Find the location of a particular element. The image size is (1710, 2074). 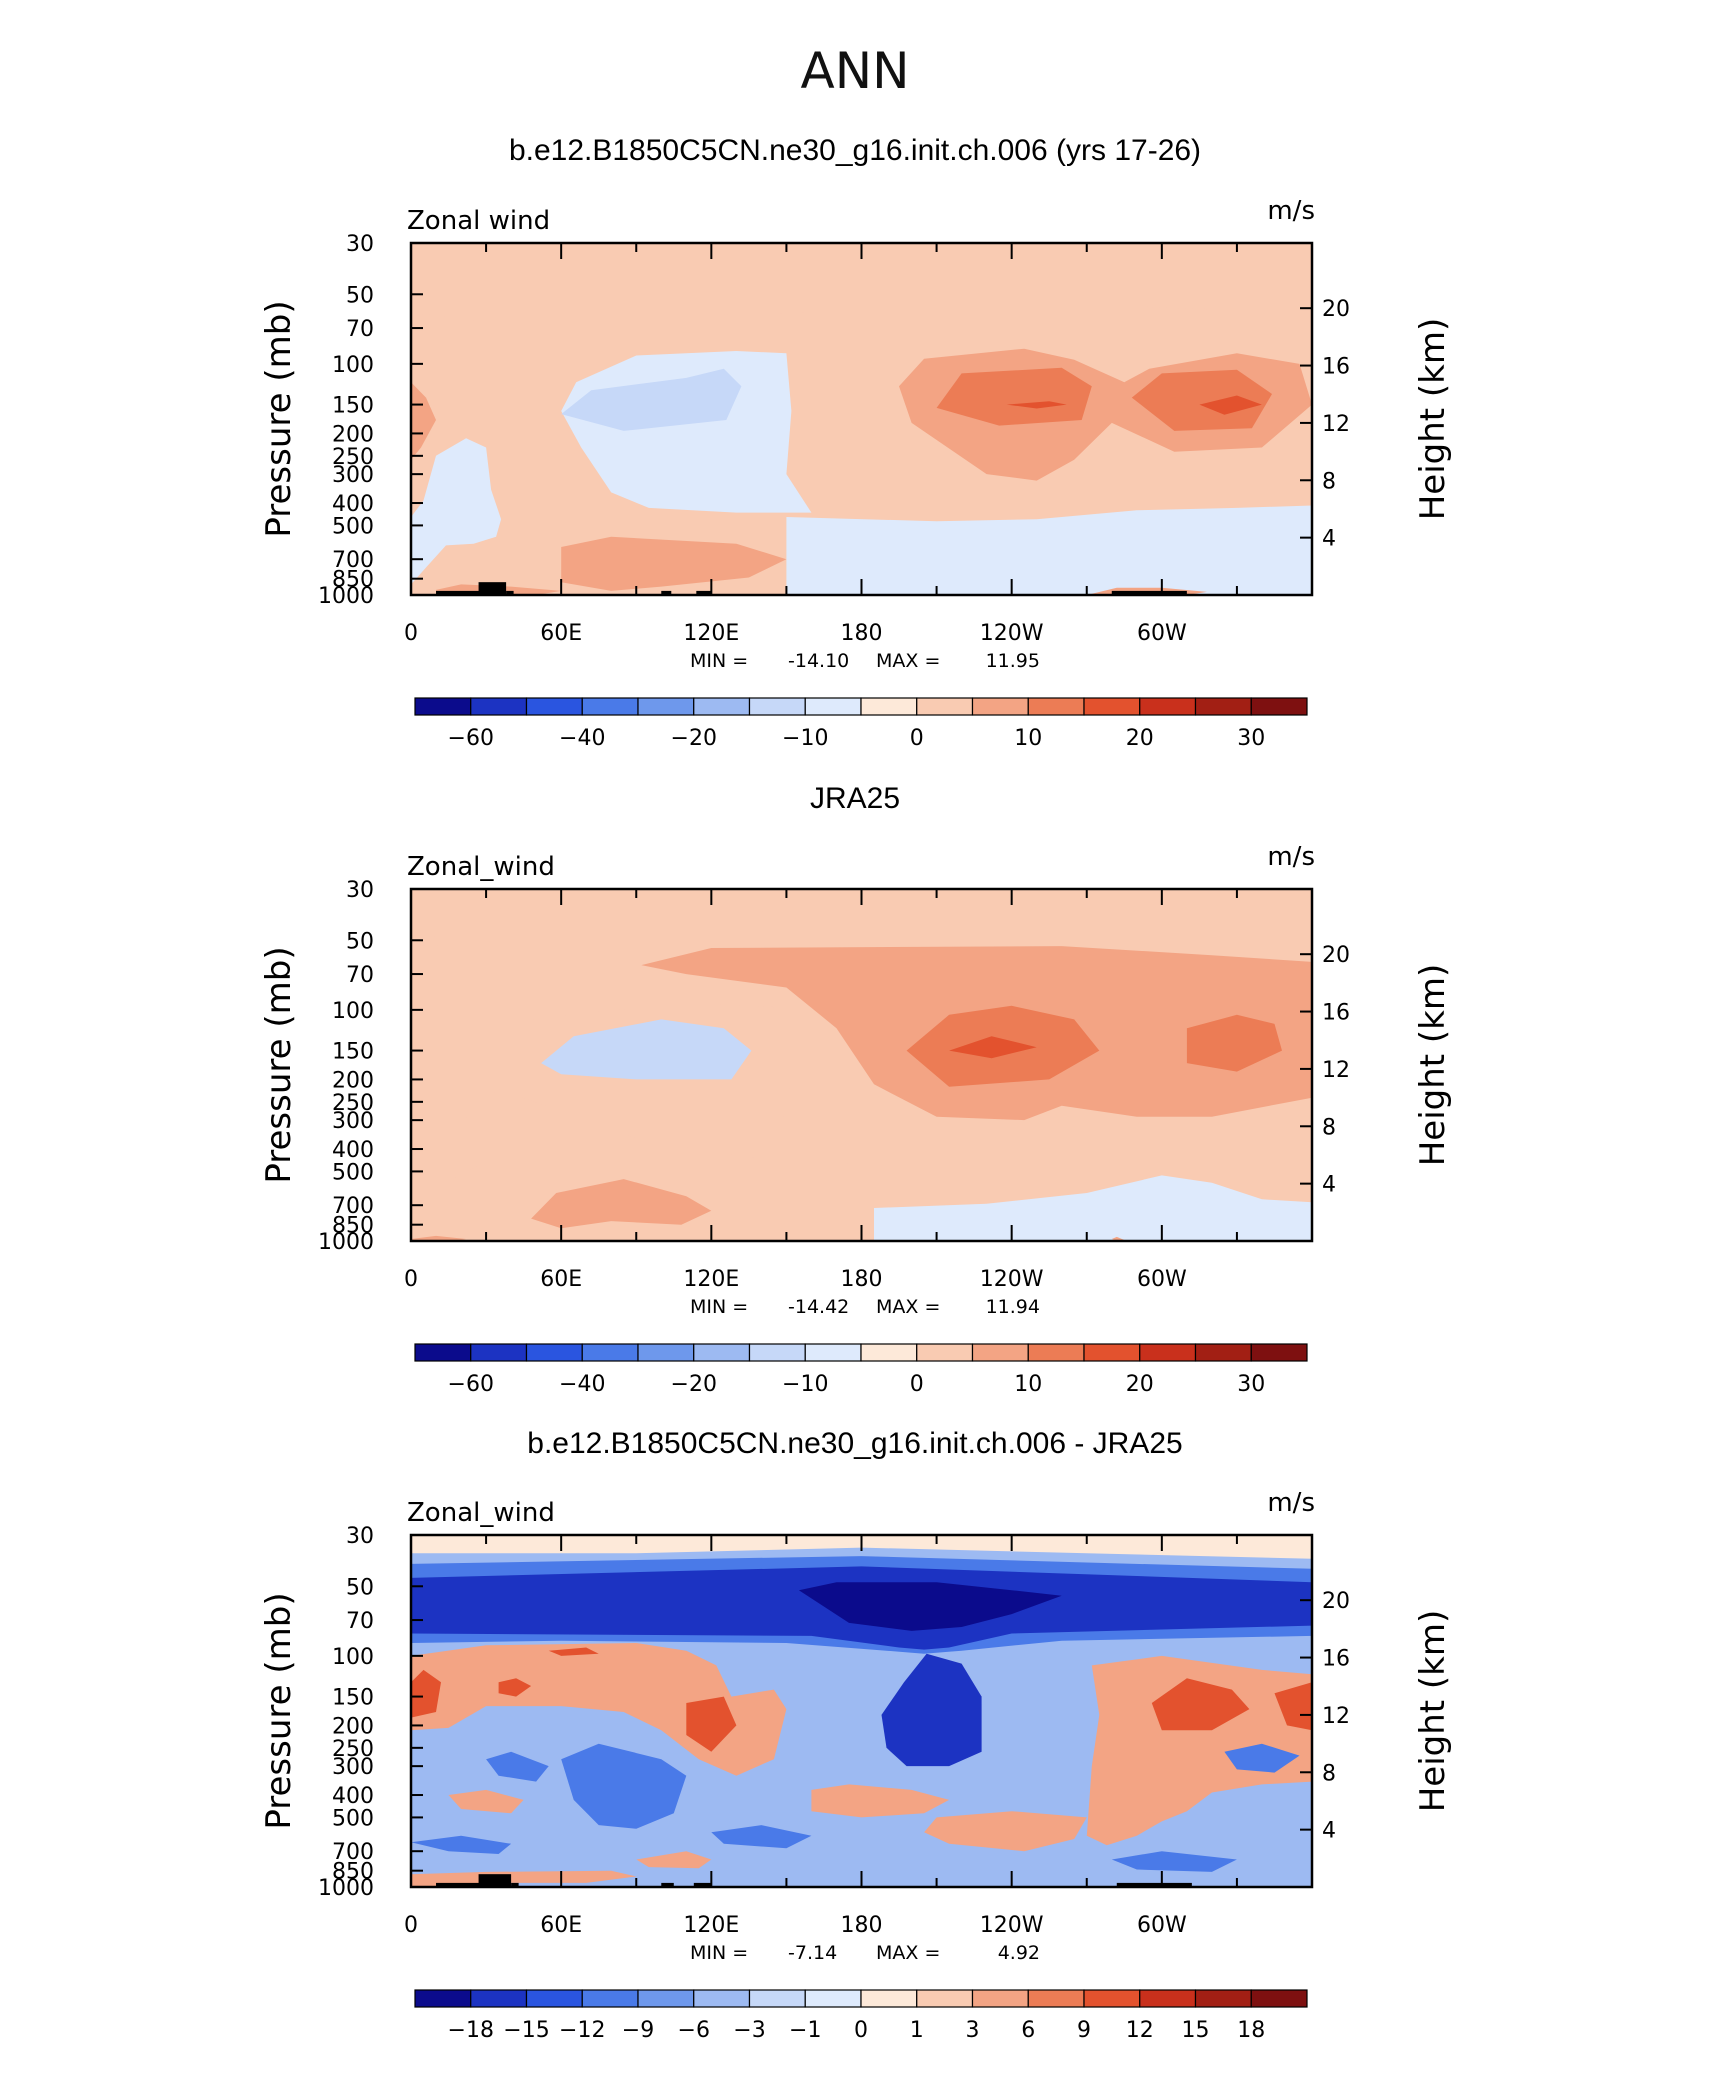

colorbar: −60 −40 −20 −10 0 10 20 30 is located at coordinates (861, 1370).